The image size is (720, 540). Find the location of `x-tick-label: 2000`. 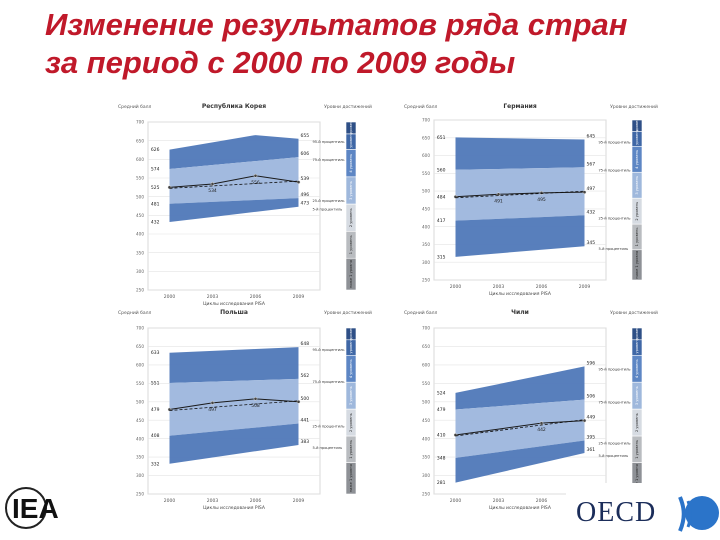

x-tick-label: 2000 is located at coordinates (170, 501).